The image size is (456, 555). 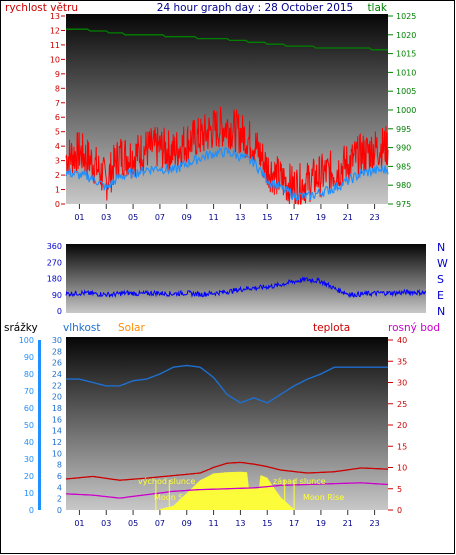 What do you see at coordinates (377, 8) in the screenshot?
I see `pressure-axis-label: tlak` at bounding box center [377, 8].